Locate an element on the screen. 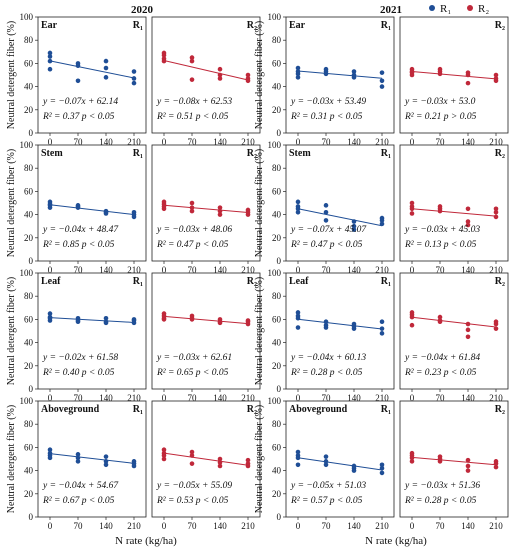 This screenshot has width=522, height=555. fit-statistics: R² = 0.65 p < 0.05 is located at coordinates (192, 373).